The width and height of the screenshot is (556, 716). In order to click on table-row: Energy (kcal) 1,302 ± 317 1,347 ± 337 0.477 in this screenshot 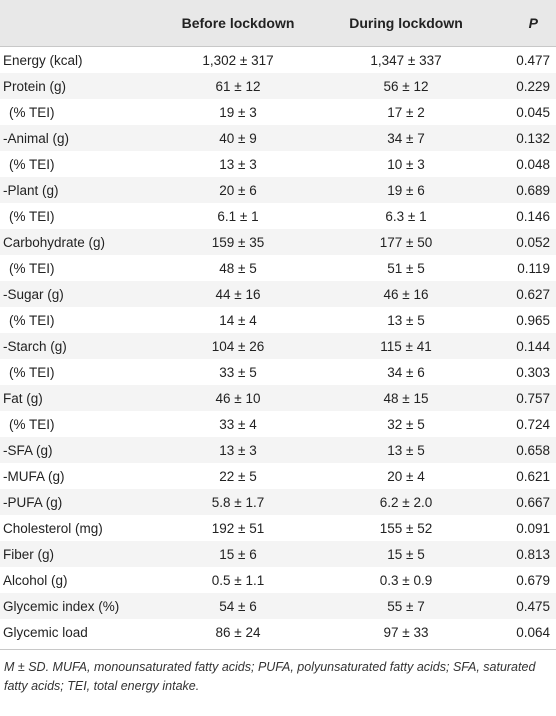, I will do `click(278, 60)`.